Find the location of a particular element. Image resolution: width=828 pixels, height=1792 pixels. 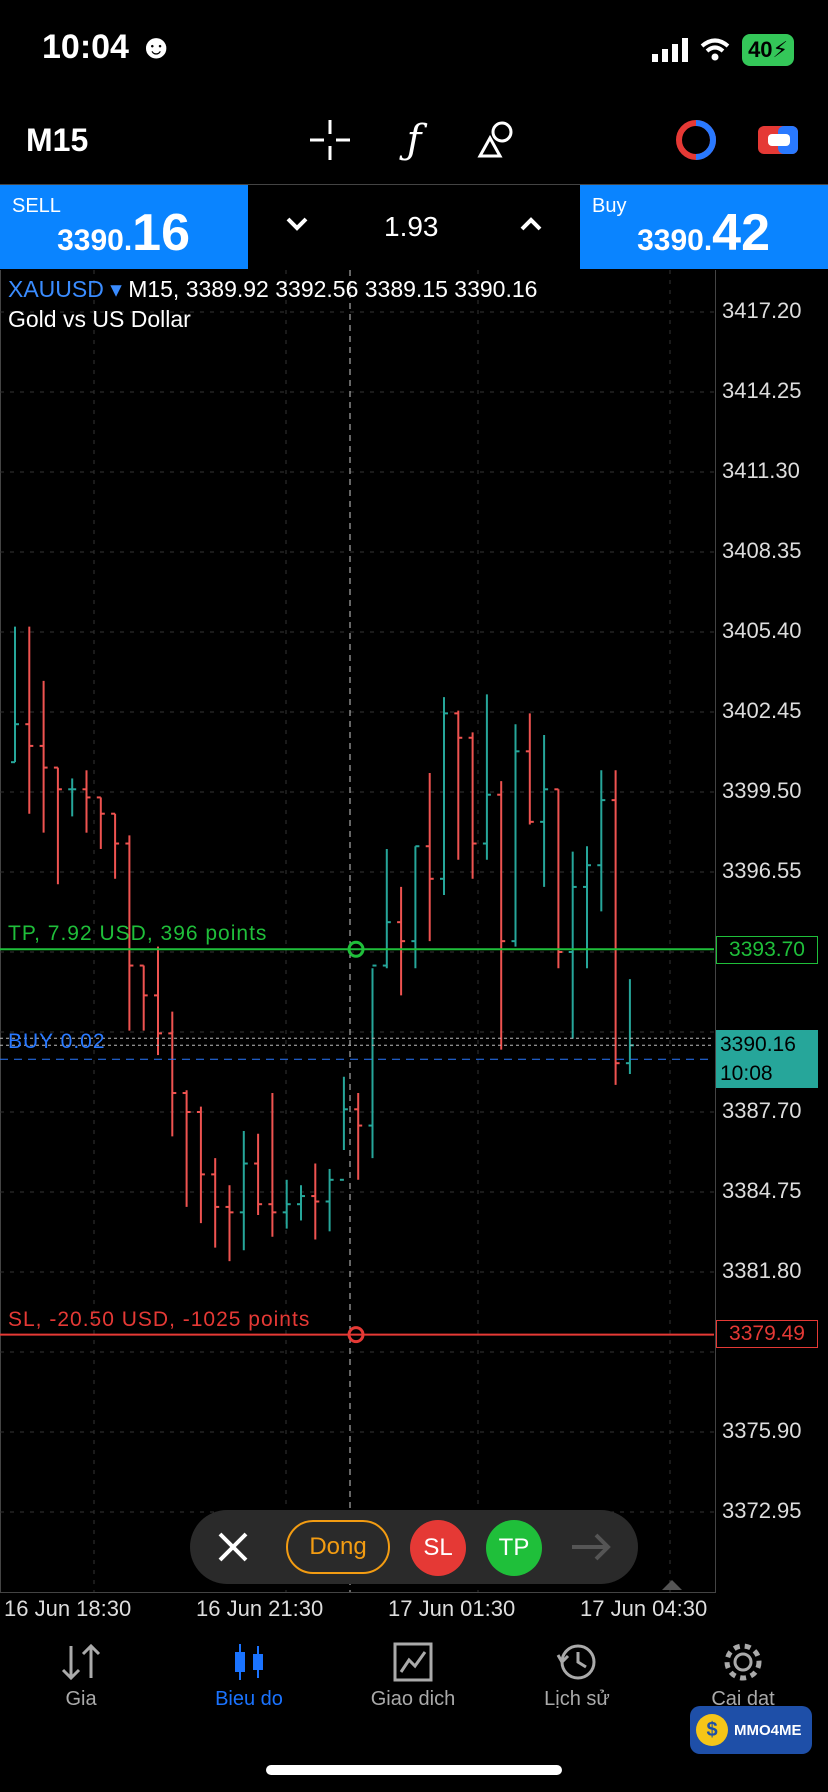

set-sl-button: SL is located at coordinates (438, 1548).